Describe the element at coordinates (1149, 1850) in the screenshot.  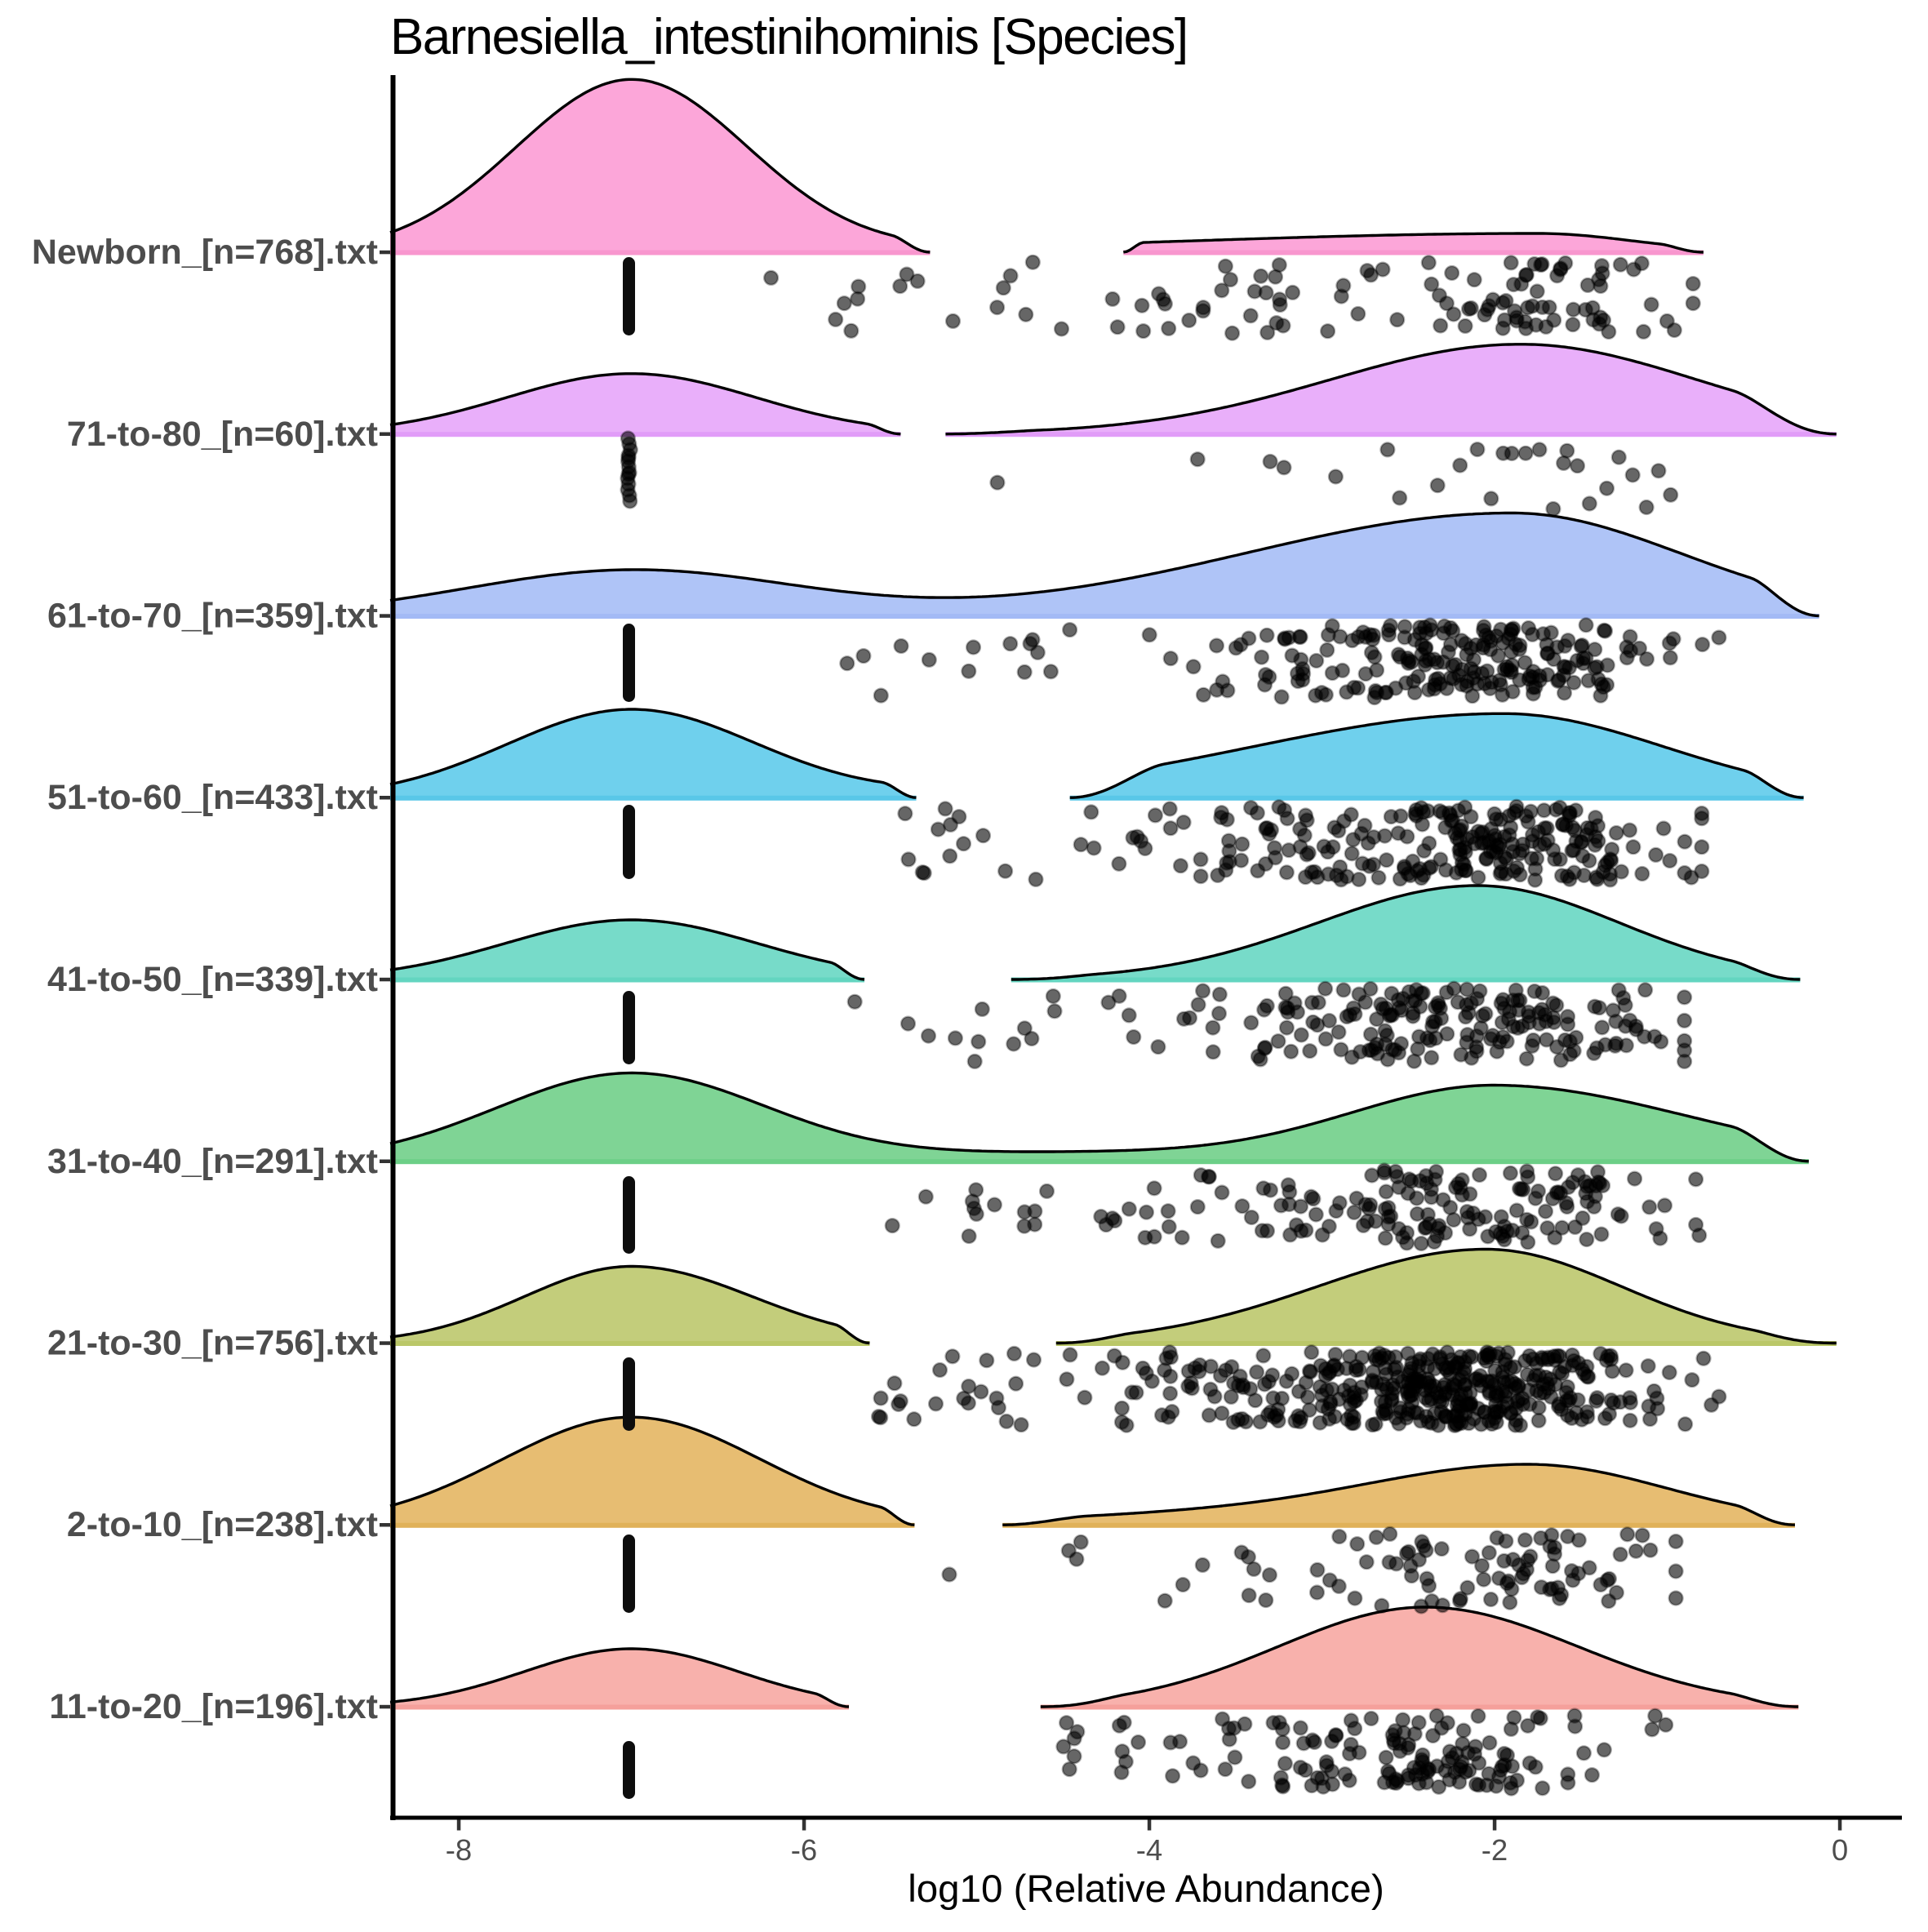
I see `svg-text: -4` at that location.